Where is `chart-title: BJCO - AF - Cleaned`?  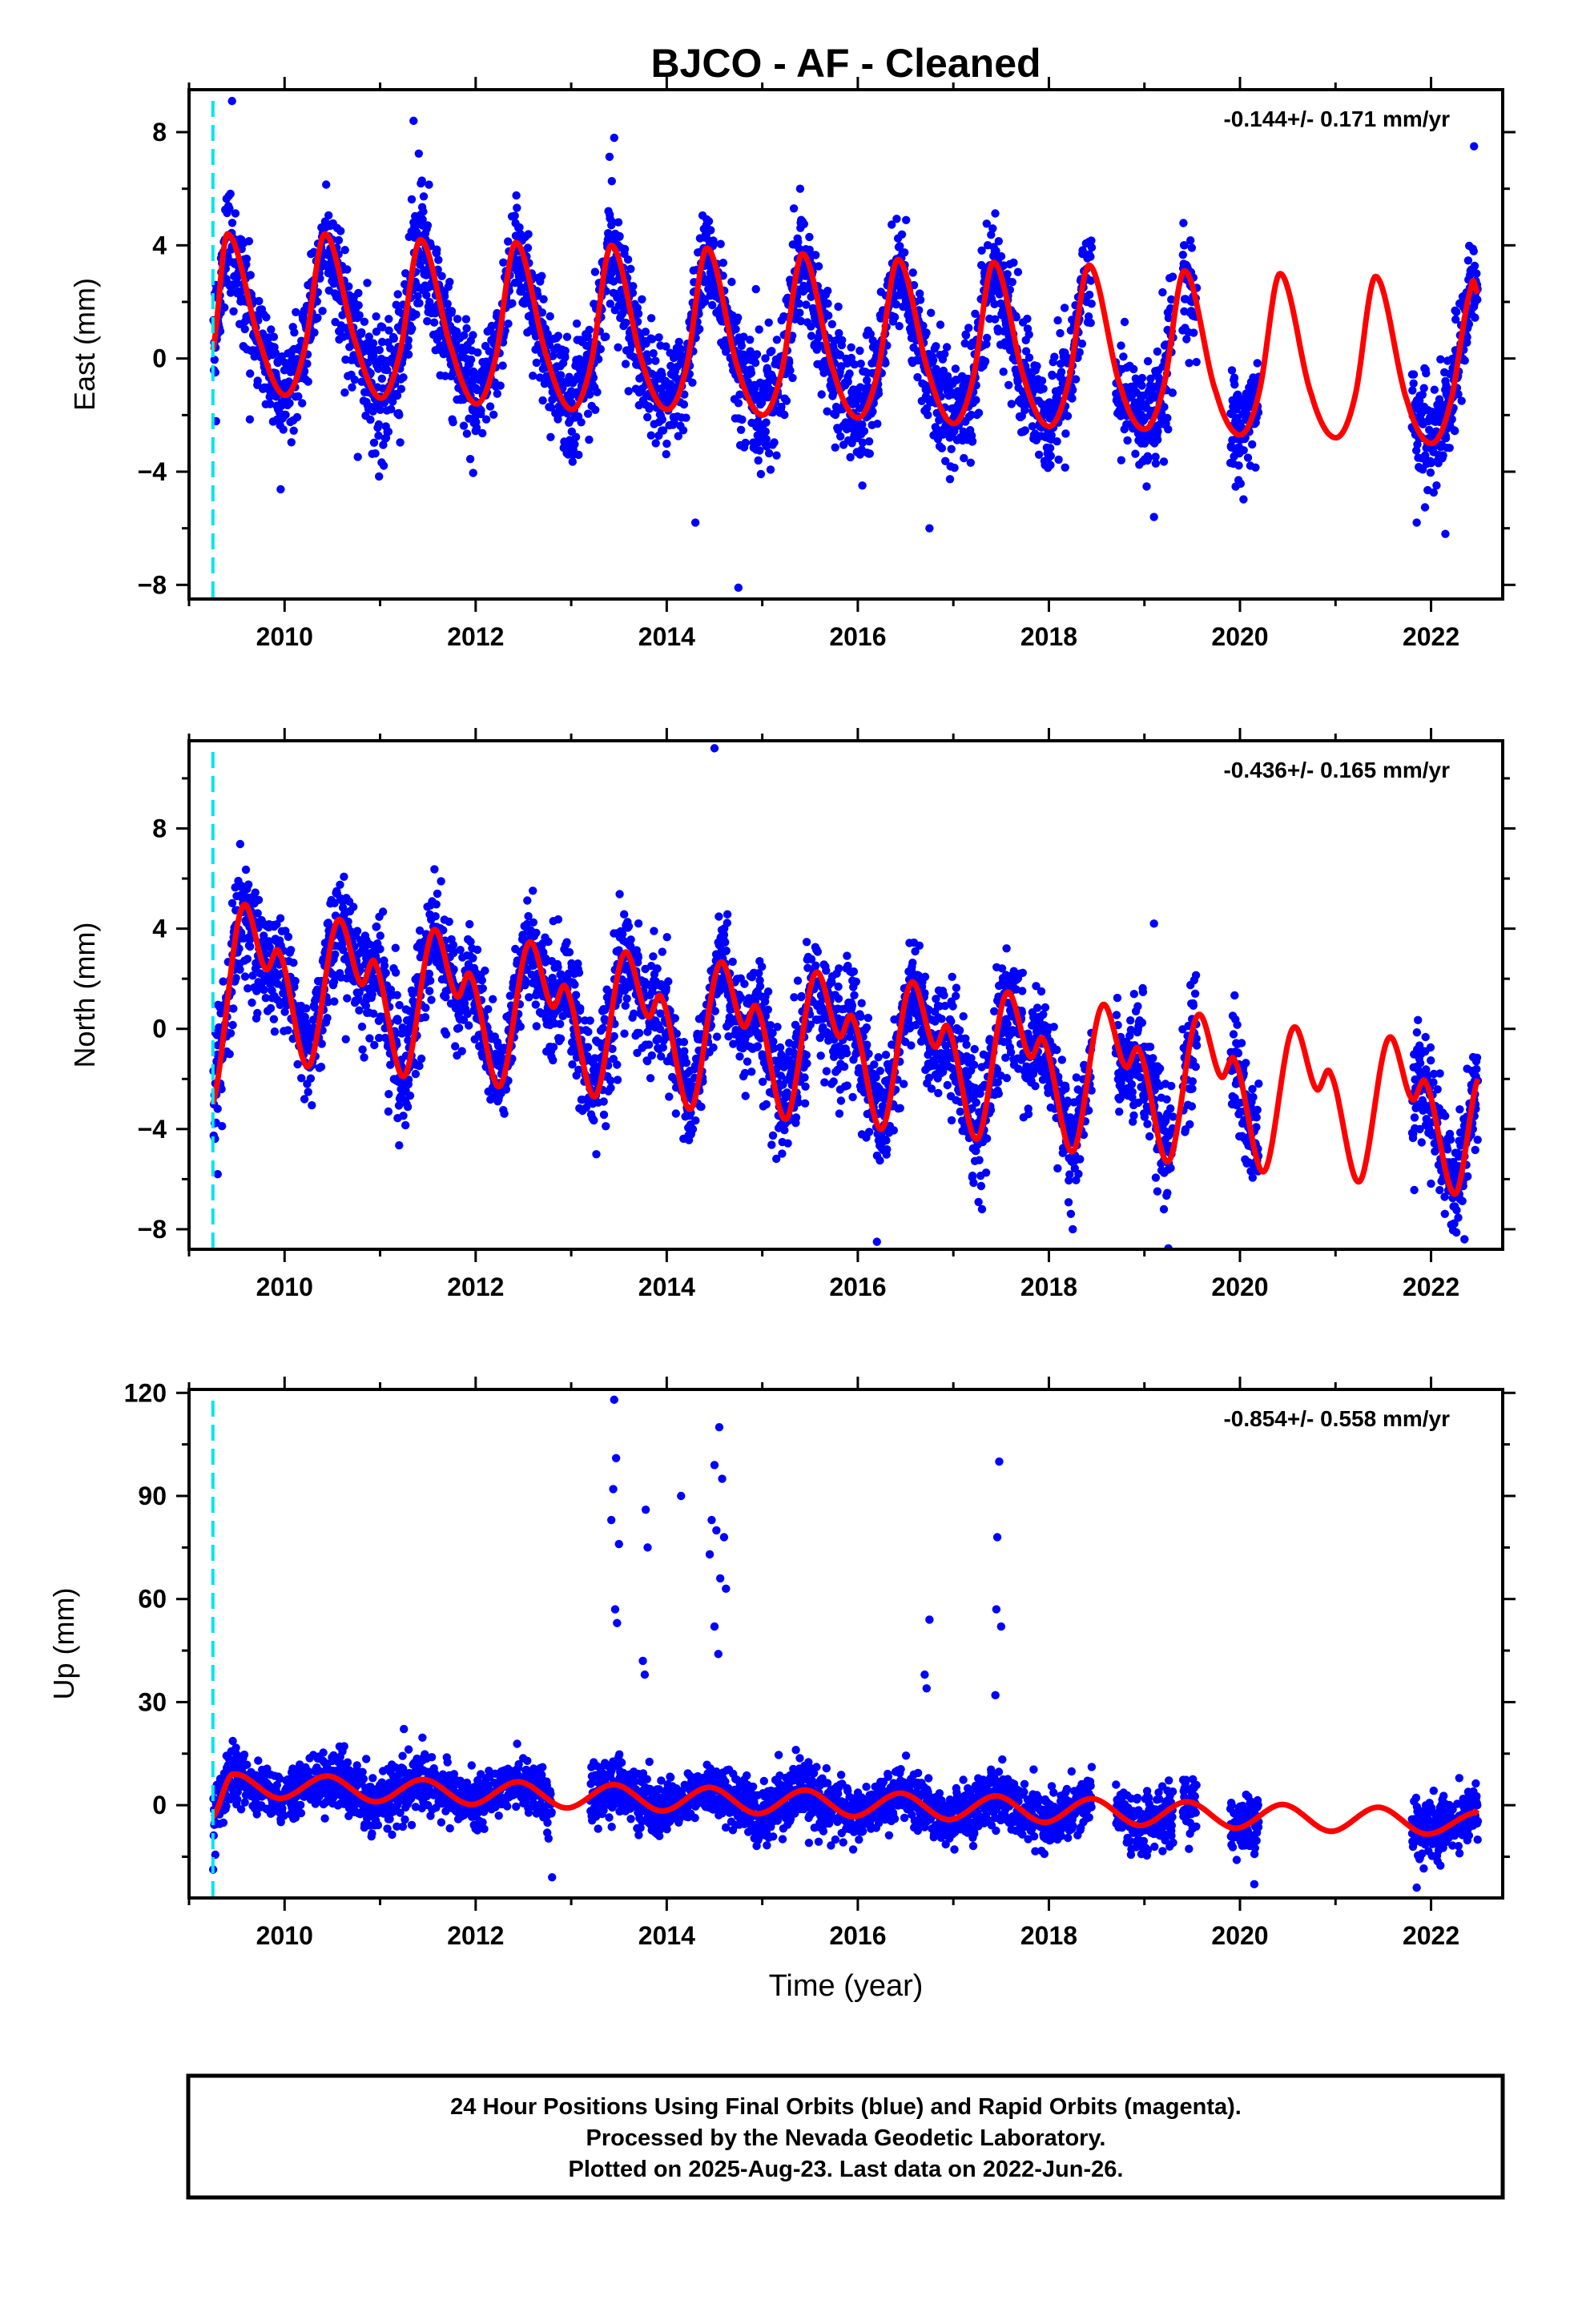
chart-title: BJCO - AF - Cleaned is located at coordinates (845, 63).